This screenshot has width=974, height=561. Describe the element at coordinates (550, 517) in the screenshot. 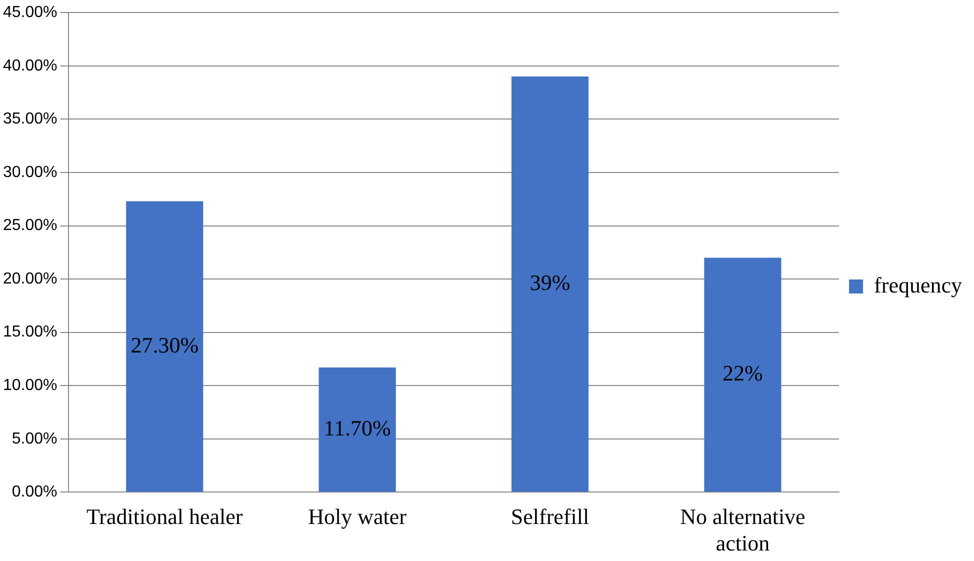

I see `x-tick-label: Selfrefill` at that location.